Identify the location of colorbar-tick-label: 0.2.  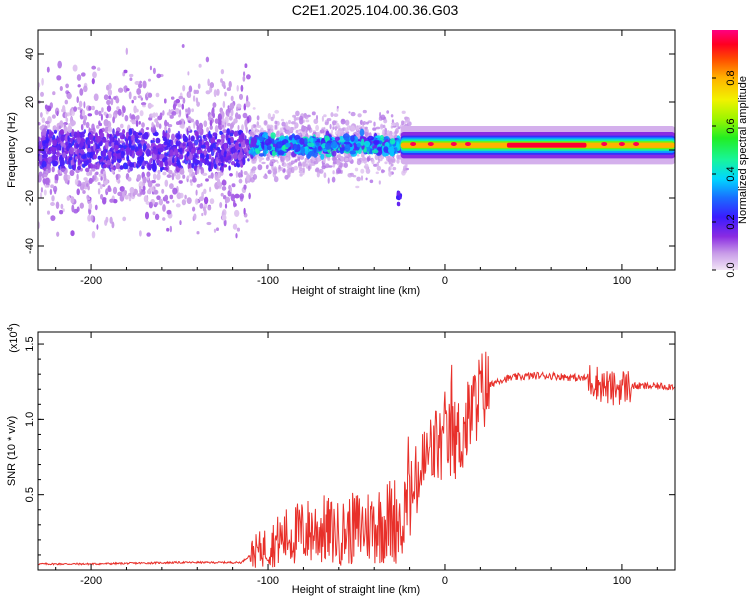
(731, 221).